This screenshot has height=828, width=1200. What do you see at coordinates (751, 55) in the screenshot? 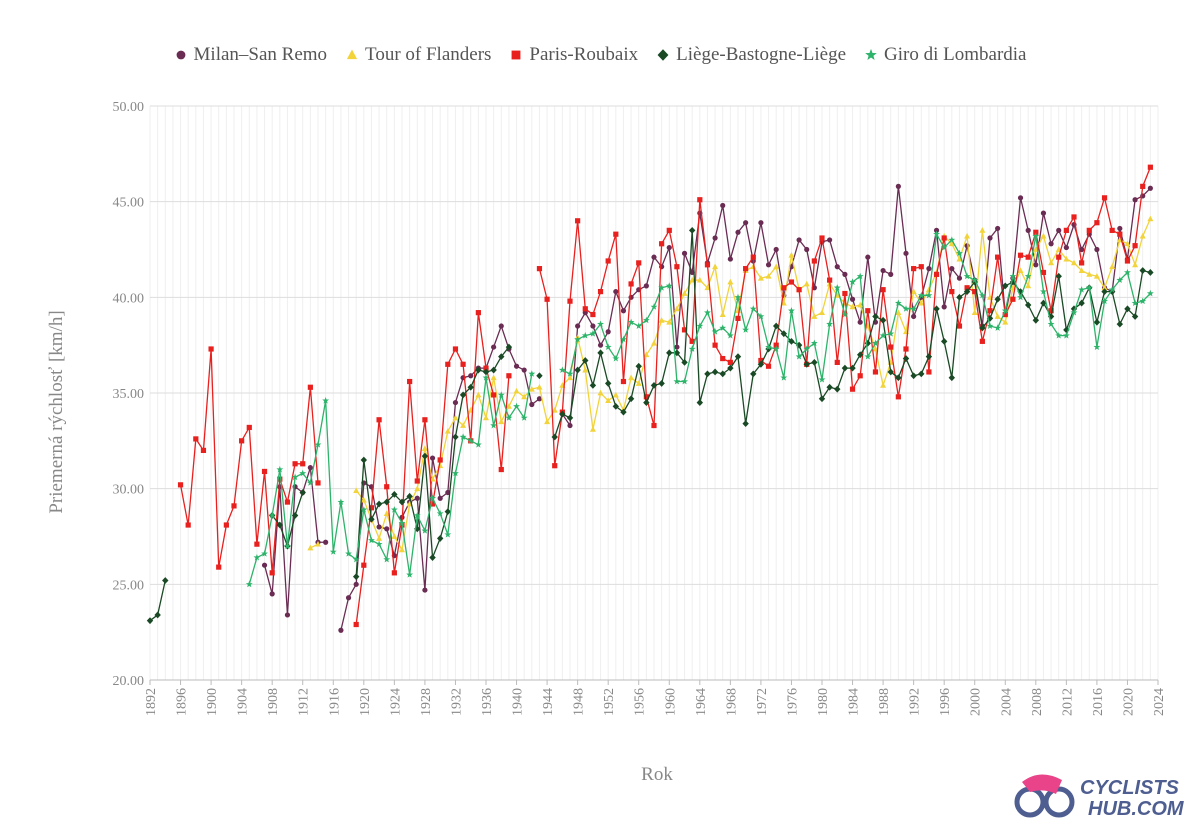
I see `legend-item: Liège-Bastogne-Liège` at bounding box center [751, 55].